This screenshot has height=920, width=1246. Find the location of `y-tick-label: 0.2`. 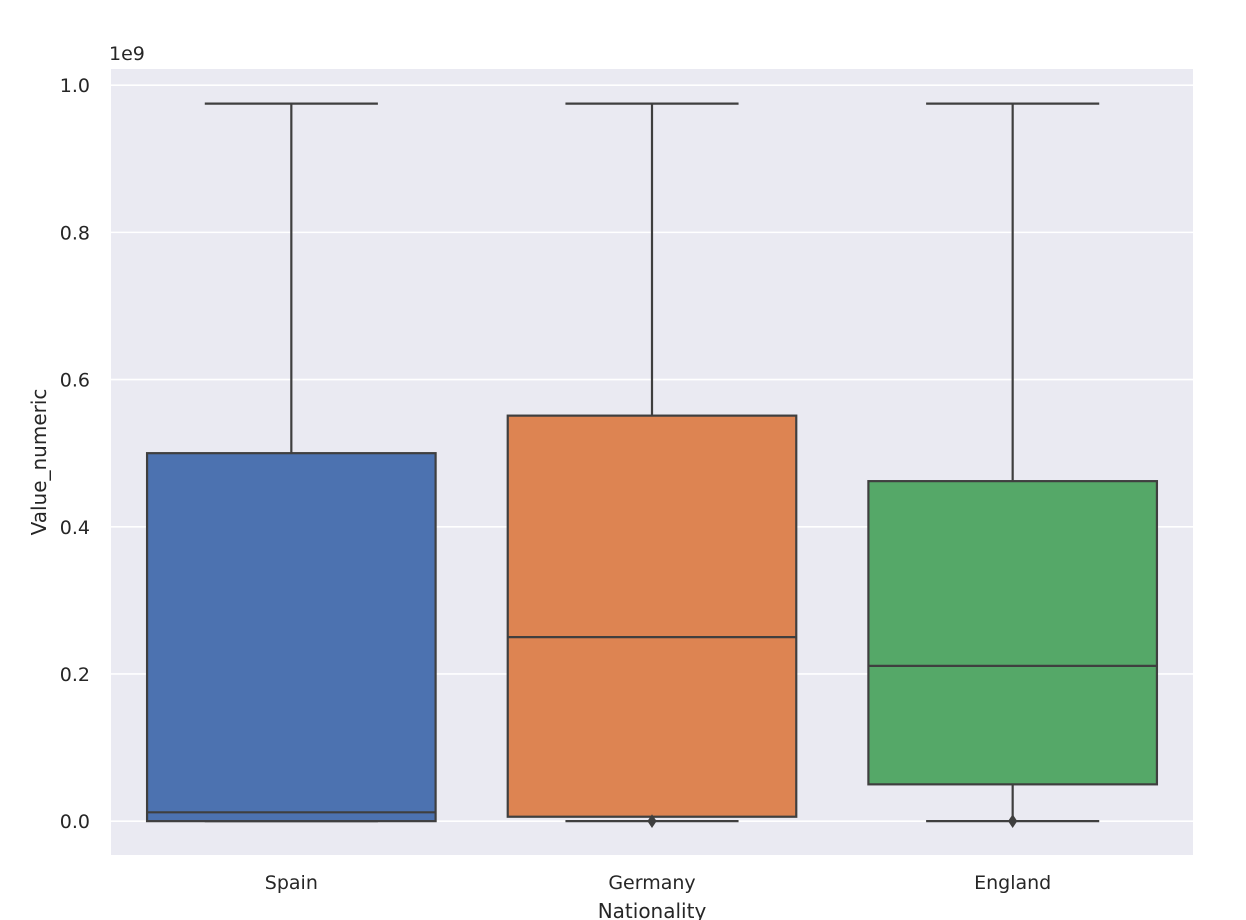

y-tick-label: 0.2 is located at coordinates (75, 675).